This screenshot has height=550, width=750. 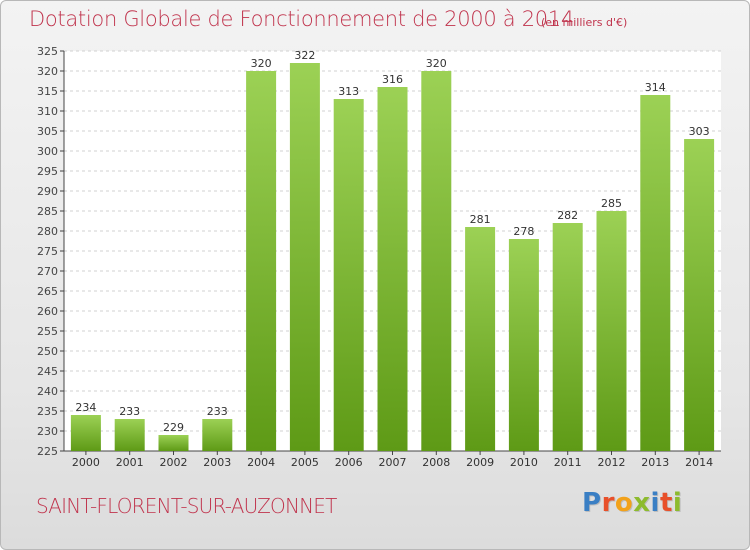 I want to click on commune-name: SAINT-FLORENT-SUR-AUZONNET, so click(x=186, y=506).